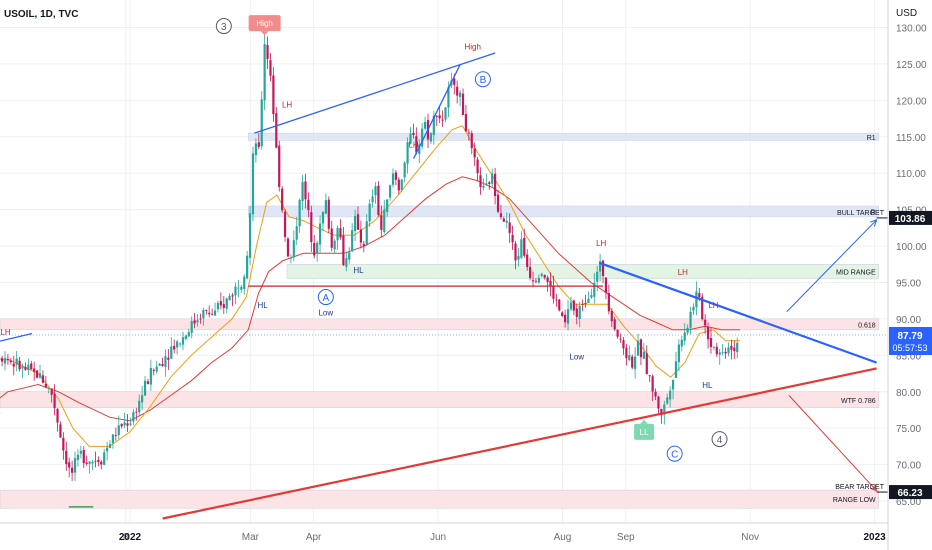 This screenshot has width=932, height=550. I want to click on bear-arrow, so click(833, 443).